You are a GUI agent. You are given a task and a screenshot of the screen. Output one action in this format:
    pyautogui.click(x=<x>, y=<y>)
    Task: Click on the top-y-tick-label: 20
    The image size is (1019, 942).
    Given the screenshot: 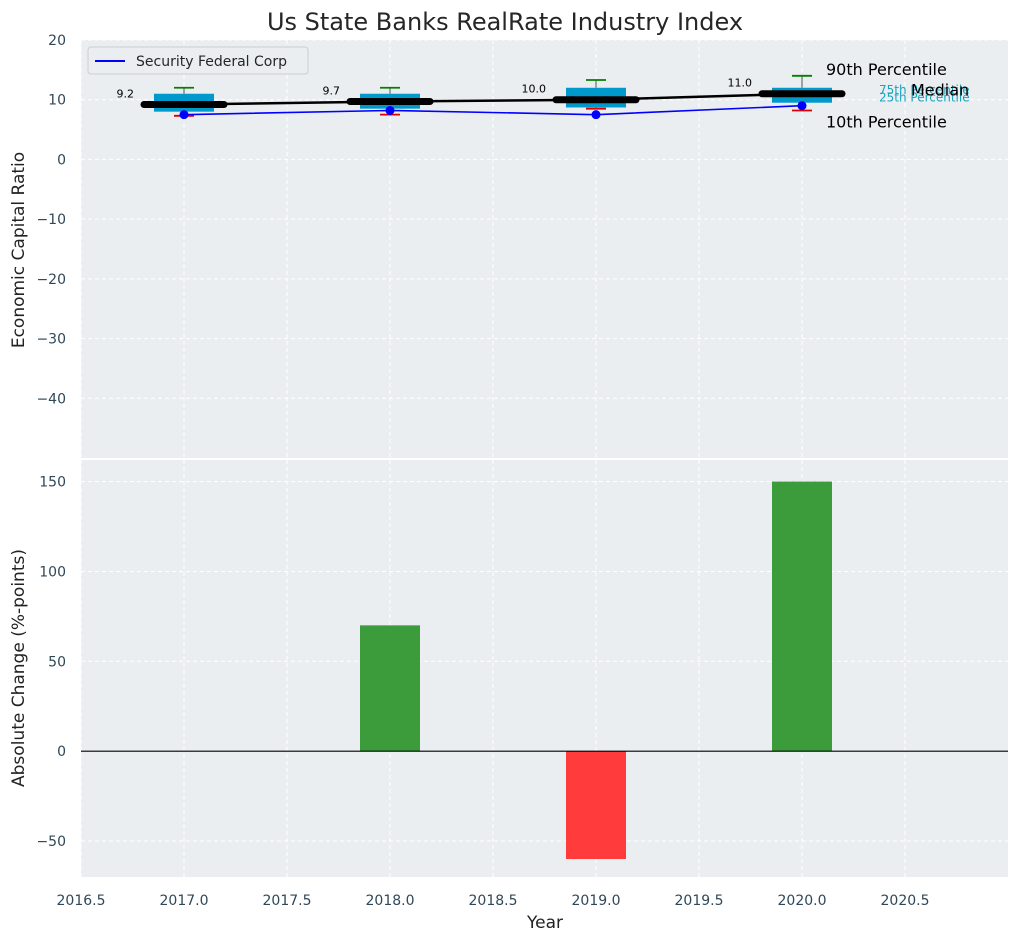 What is the action you would take?
    pyautogui.click(x=57, y=41)
    